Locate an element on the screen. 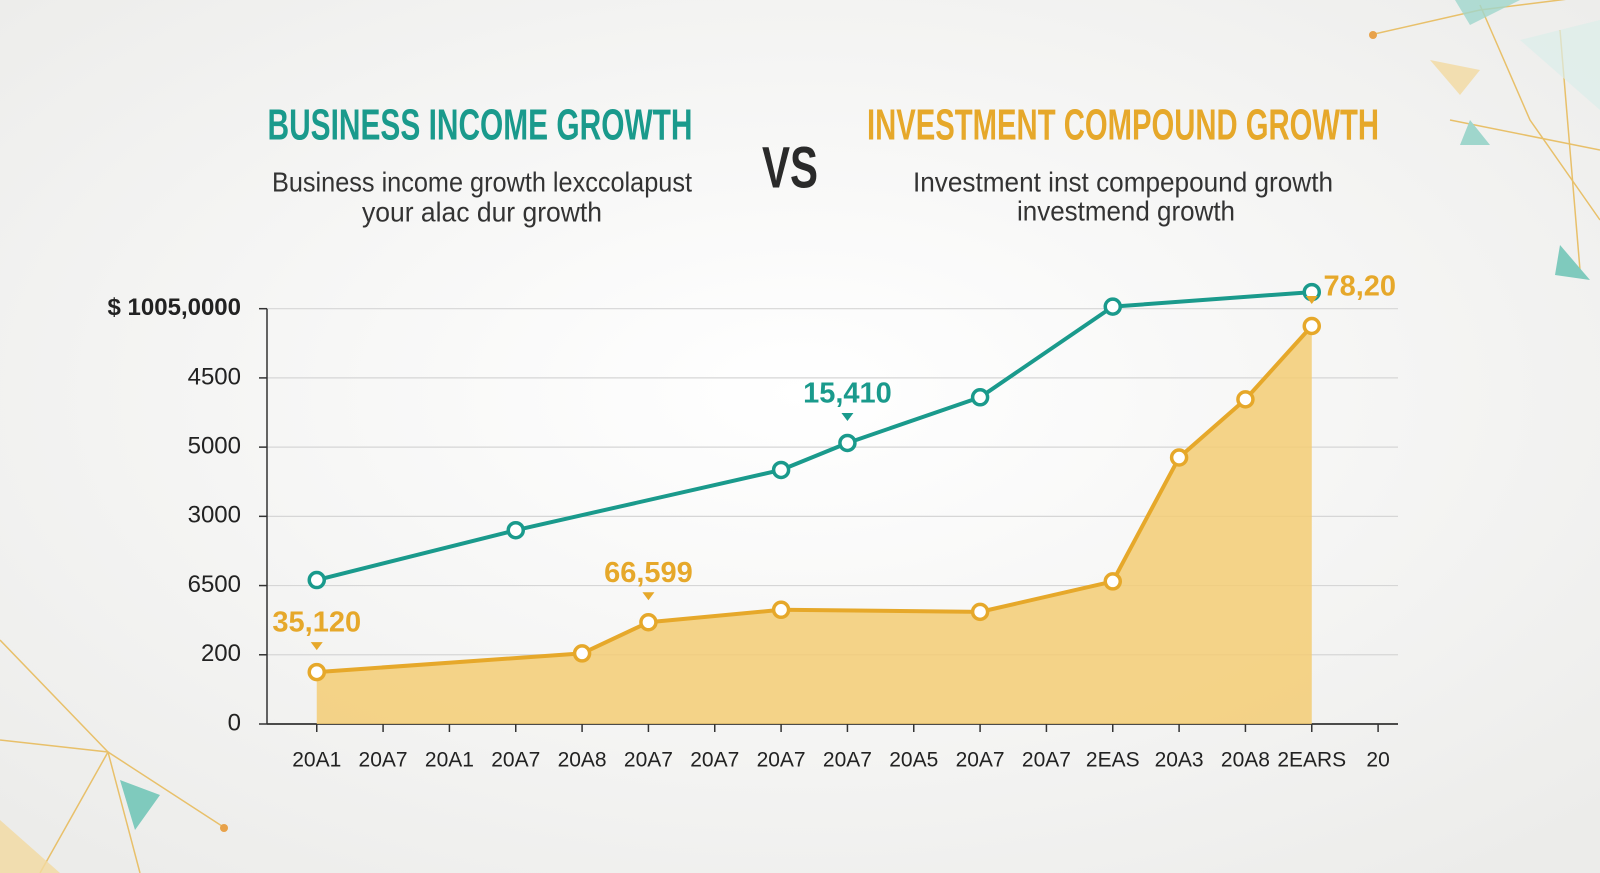  subtitle-right-line: investmend growth is located at coordinates (1126, 210).